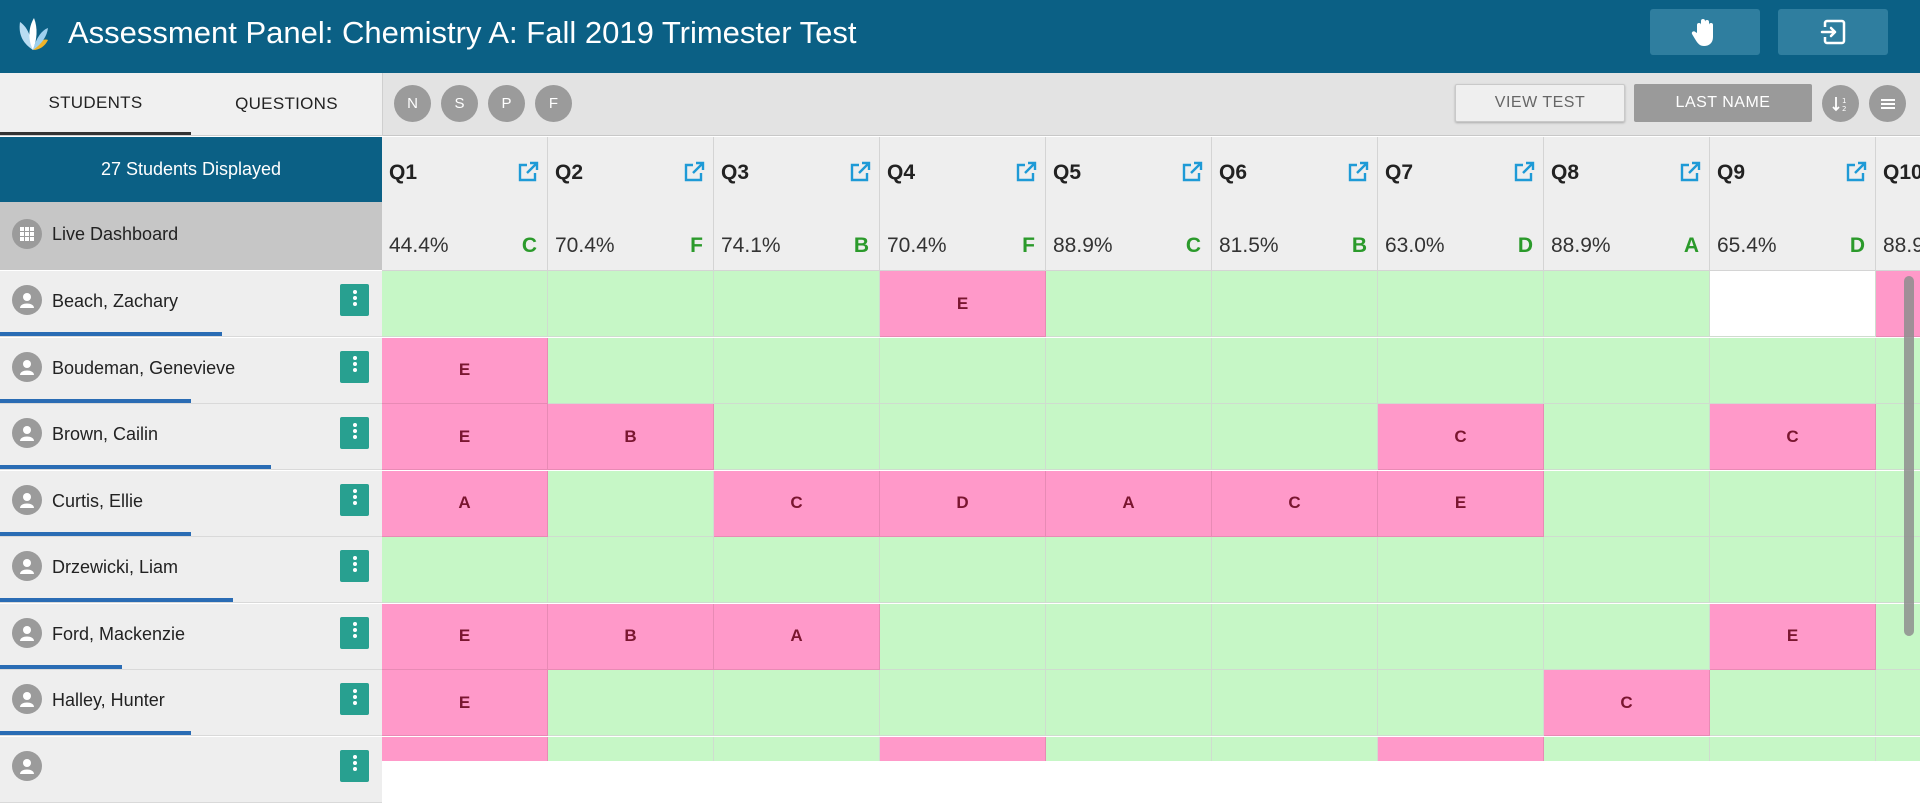 This screenshot has height=803, width=1920. What do you see at coordinates (191, 636) in the screenshot?
I see `student-row: Ford, Mackenzie` at bounding box center [191, 636].